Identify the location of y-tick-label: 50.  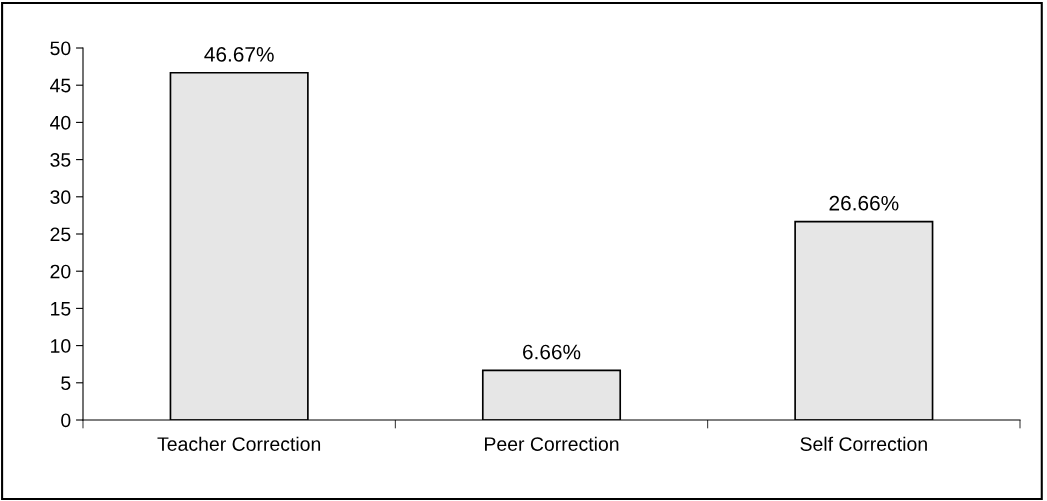
(60, 48).